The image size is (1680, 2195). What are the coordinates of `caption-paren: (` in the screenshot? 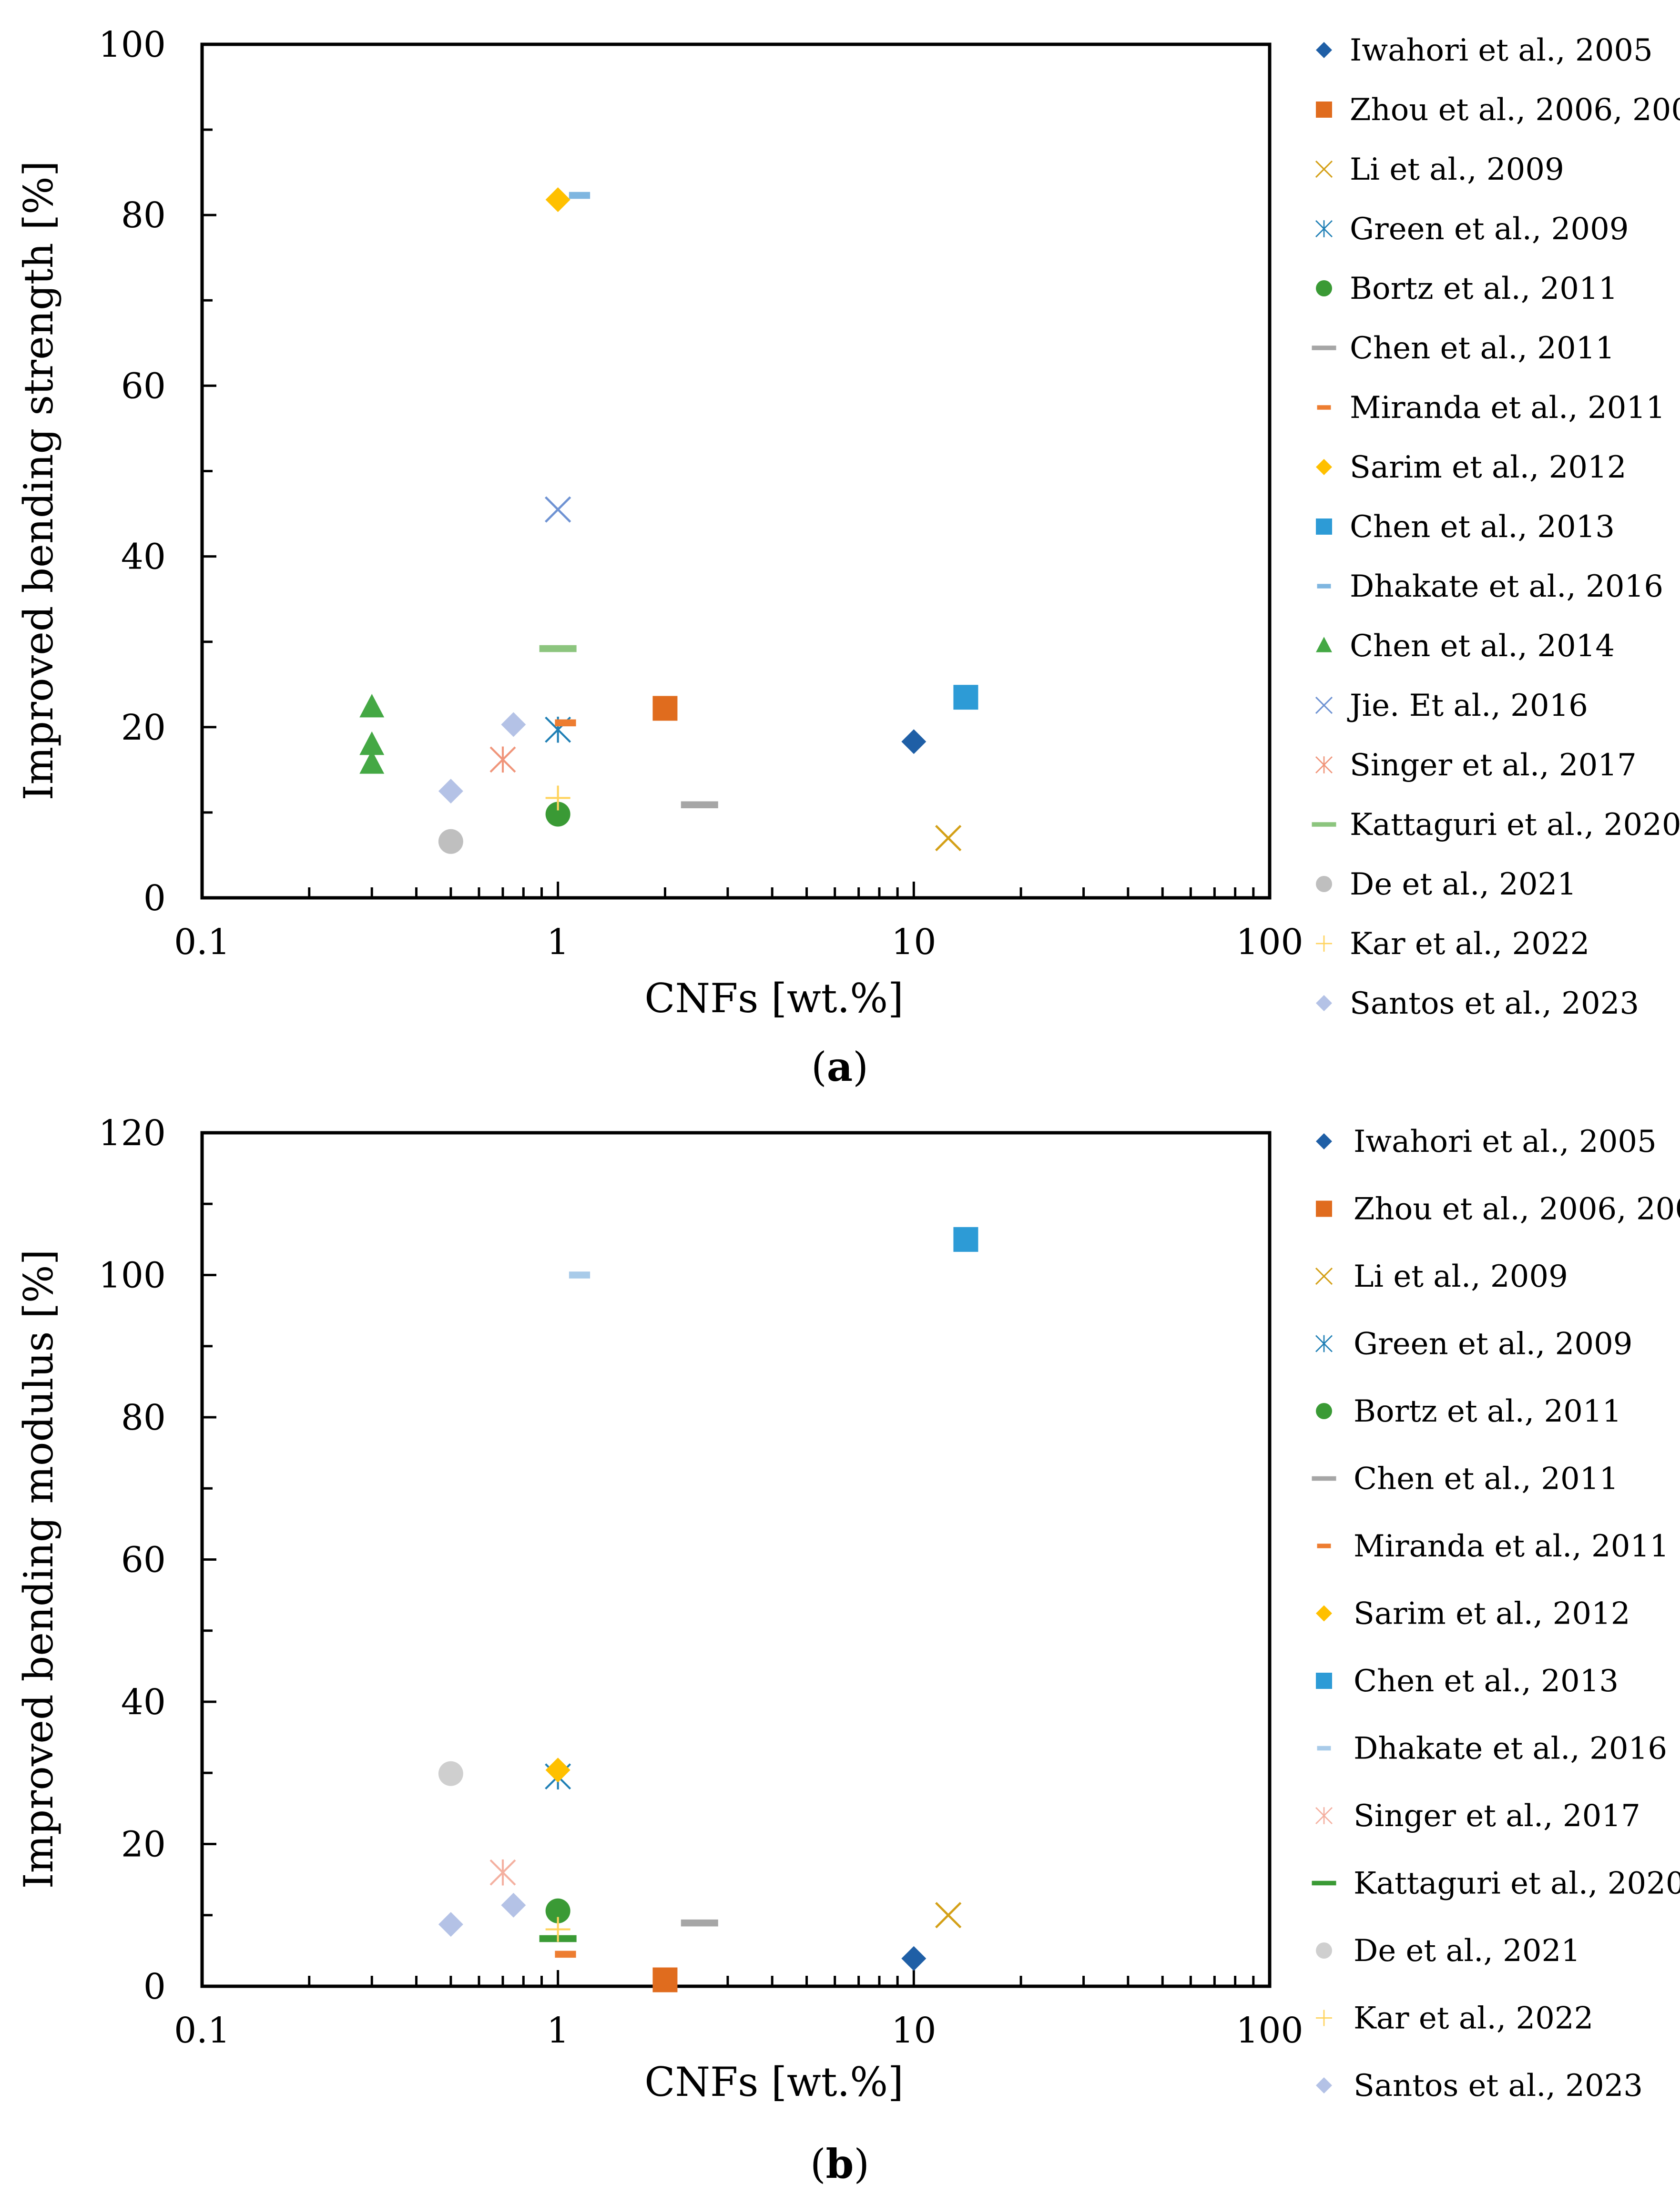 It's located at (818, 2164).